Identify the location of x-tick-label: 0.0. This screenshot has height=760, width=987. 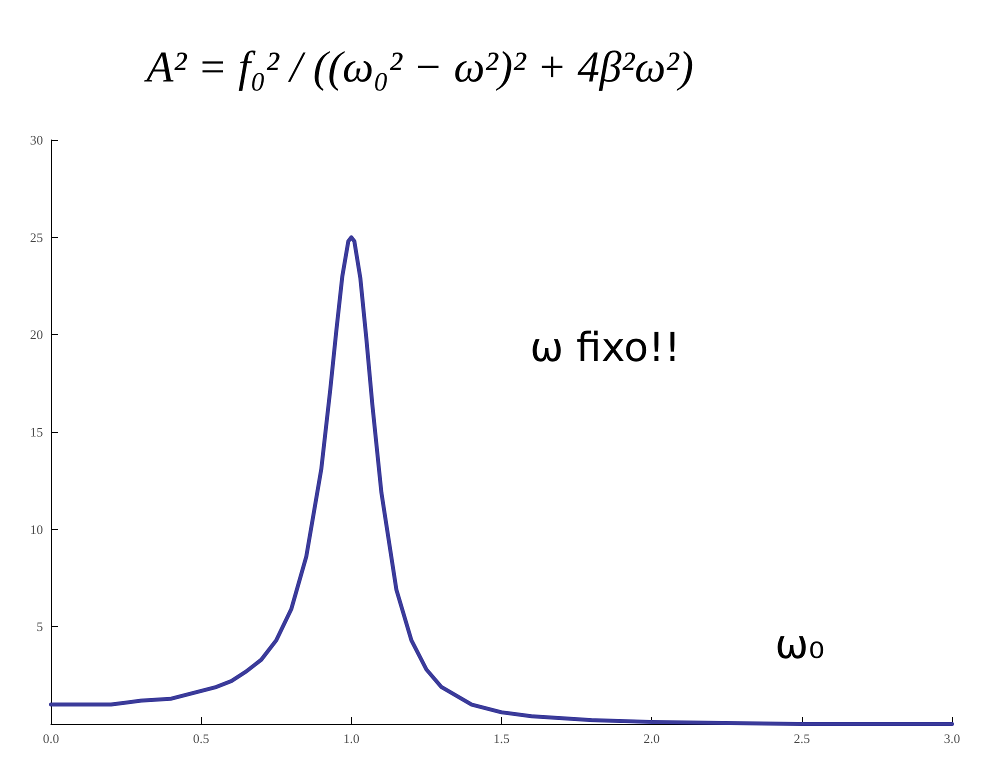
(51, 738).